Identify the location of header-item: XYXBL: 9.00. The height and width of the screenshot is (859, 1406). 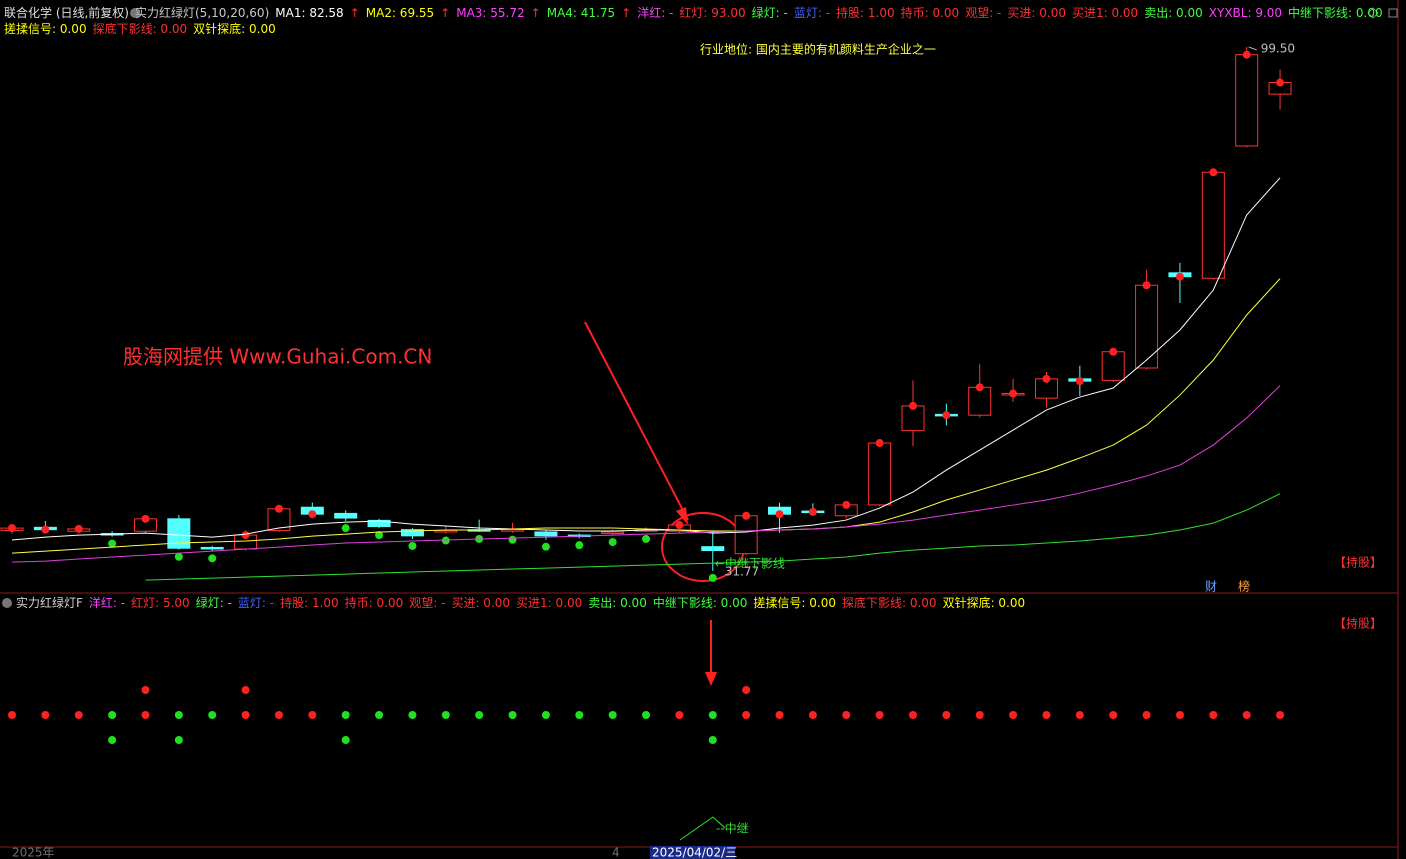
(1245, 13).